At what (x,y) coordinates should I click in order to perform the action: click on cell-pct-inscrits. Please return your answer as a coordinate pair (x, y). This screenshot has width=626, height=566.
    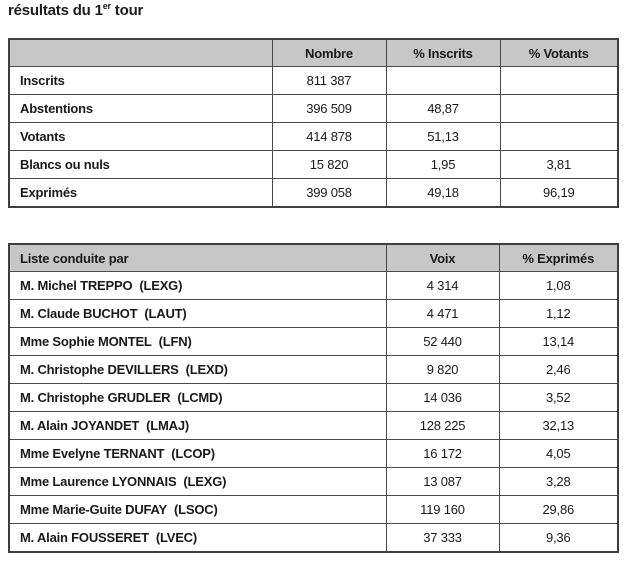
    Looking at the image, I should click on (443, 80).